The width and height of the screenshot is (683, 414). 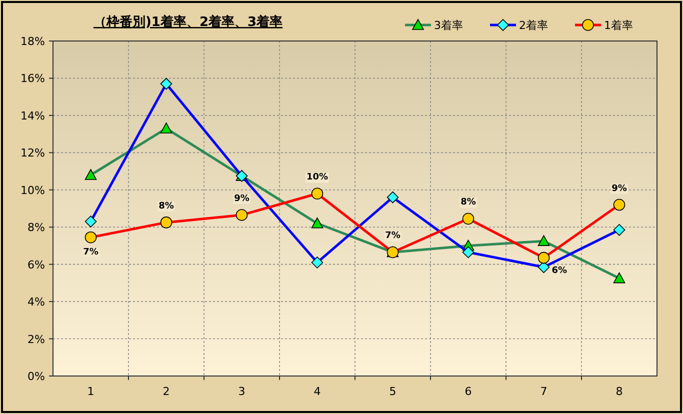 What do you see at coordinates (36, 227) in the screenshot?
I see `y-tick-label: 8%` at bounding box center [36, 227].